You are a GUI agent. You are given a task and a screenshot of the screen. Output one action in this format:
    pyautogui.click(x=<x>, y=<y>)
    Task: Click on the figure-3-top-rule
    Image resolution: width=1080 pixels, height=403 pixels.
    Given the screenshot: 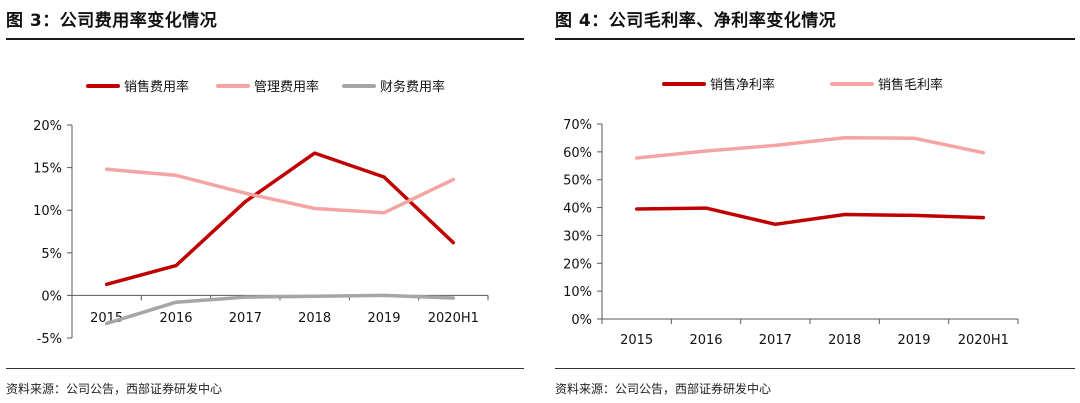 What is the action you would take?
    pyautogui.click(x=265, y=39)
    